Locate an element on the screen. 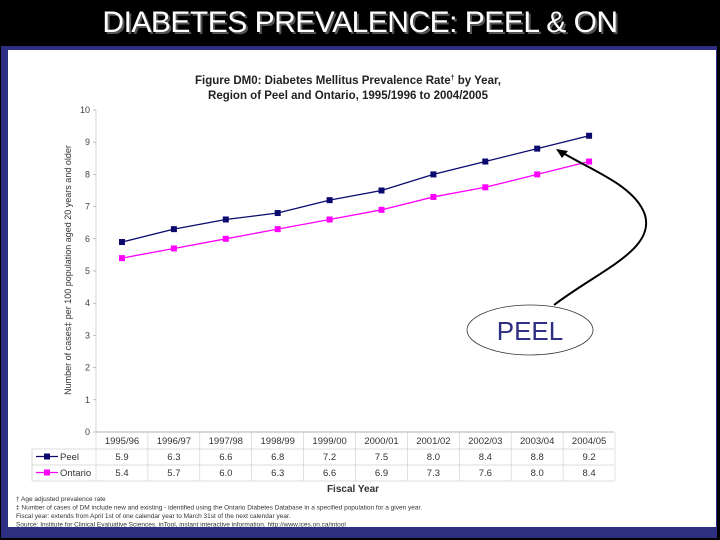 The height and width of the screenshot is (540, 720). x-tick-label: 1999/00 is located at coordinates (329, 441).